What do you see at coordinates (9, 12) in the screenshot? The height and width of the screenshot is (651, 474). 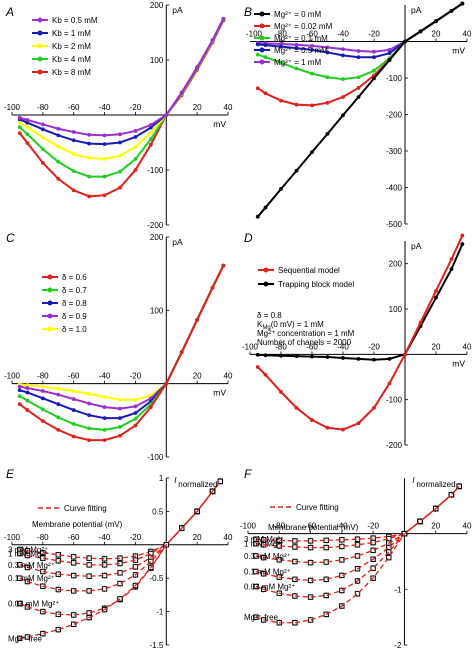 I see `panel-label: A` at bounding box center [9, 12].